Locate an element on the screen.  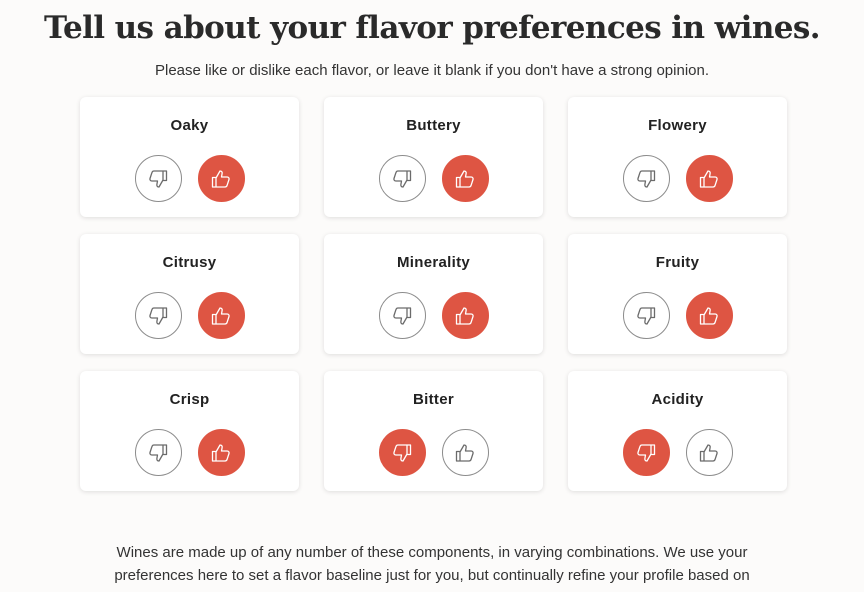
dislike-button-bitter is located at coordinates (402, 452).